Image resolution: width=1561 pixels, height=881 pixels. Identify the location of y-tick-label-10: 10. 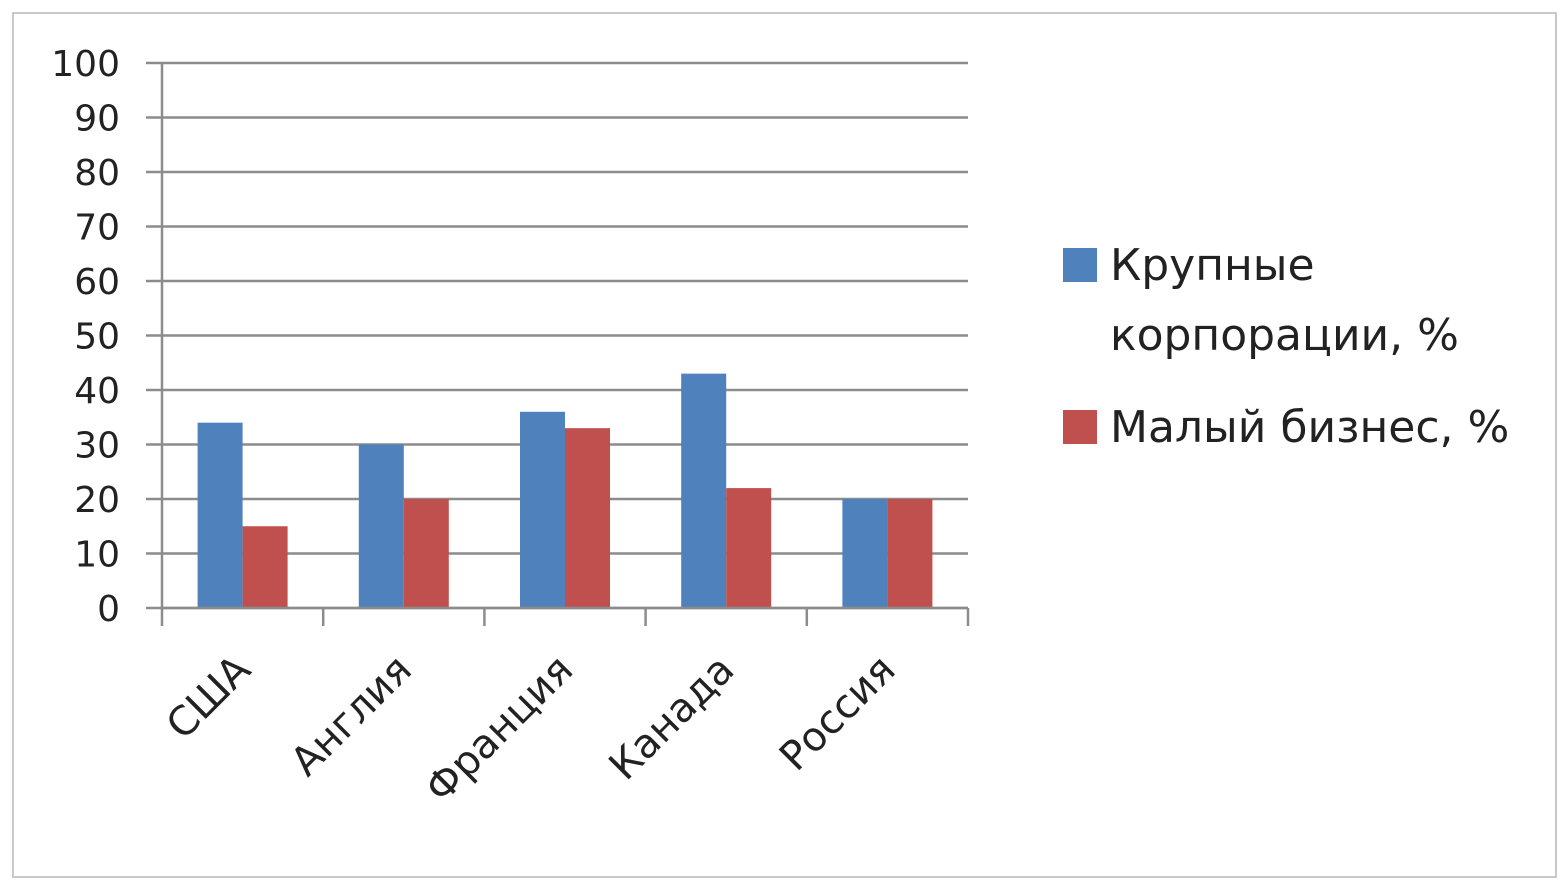
(97, 555).